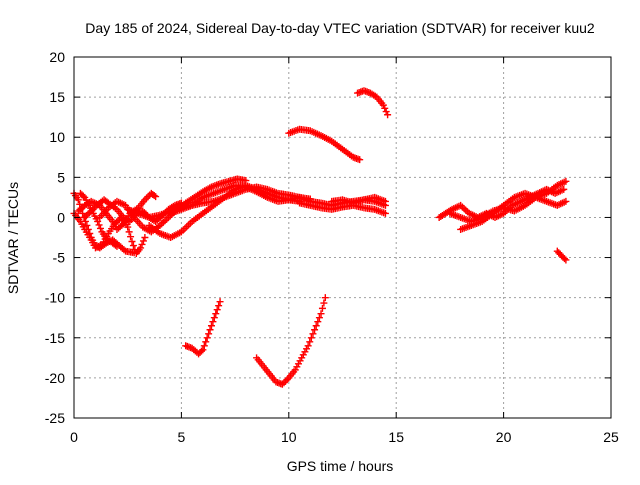  I want to click on y-tick-label: 20, so click(57, 57).